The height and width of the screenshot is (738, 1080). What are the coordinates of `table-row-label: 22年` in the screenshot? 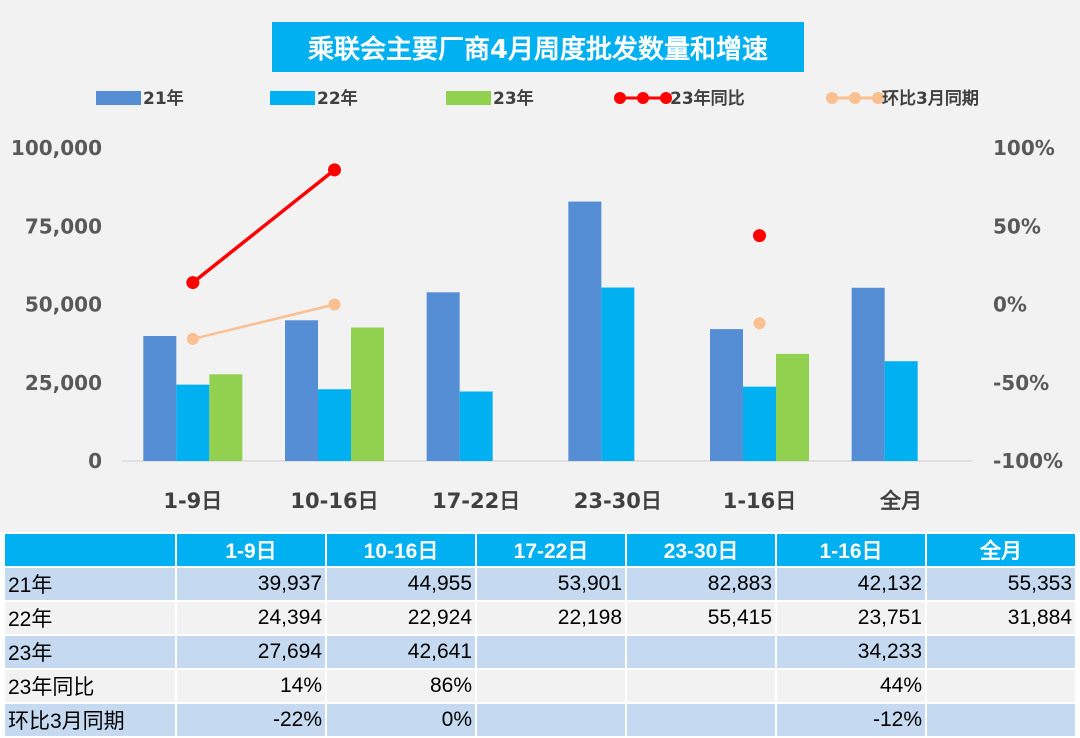 It's located at (90, 618).